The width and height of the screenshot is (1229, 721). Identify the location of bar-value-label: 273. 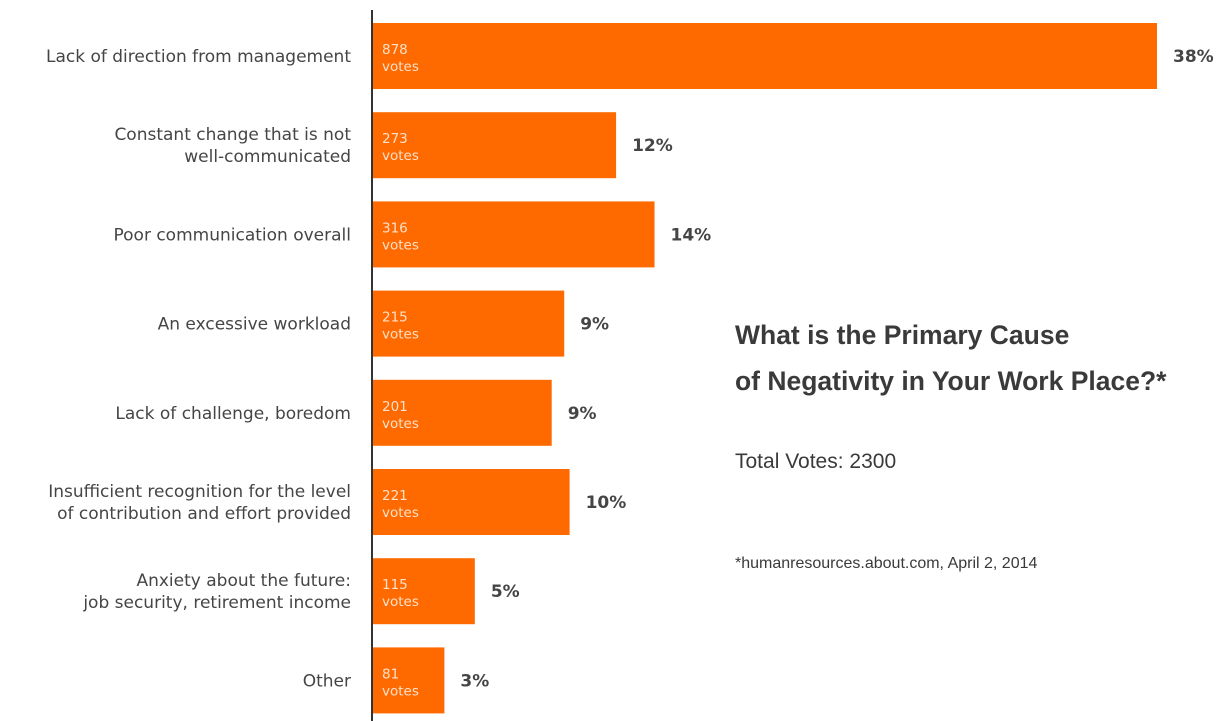
(395, 139).